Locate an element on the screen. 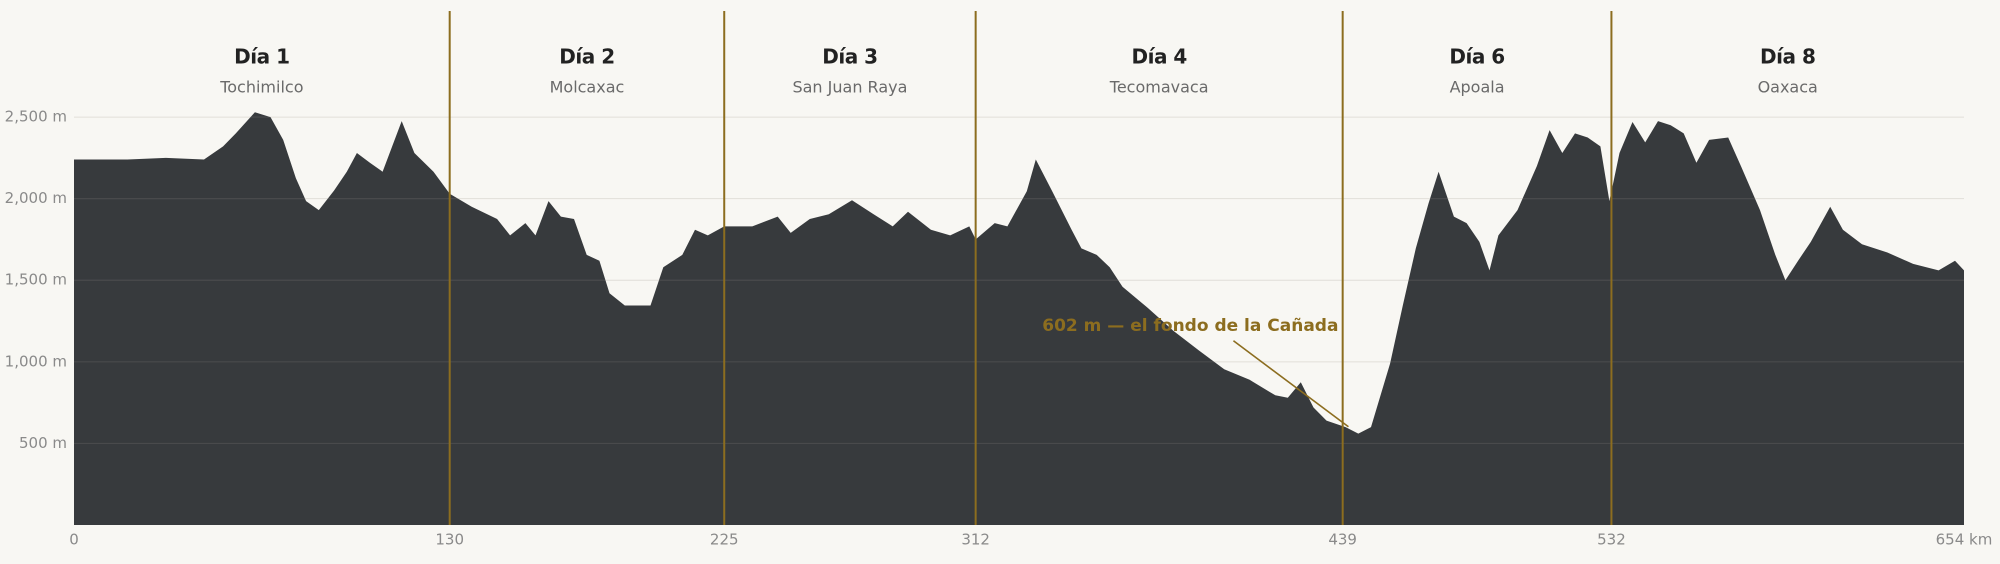 The width and height of the screenshot is (2000, 564). stage-place: Oaxaca is located at coordinates (1788, 87).